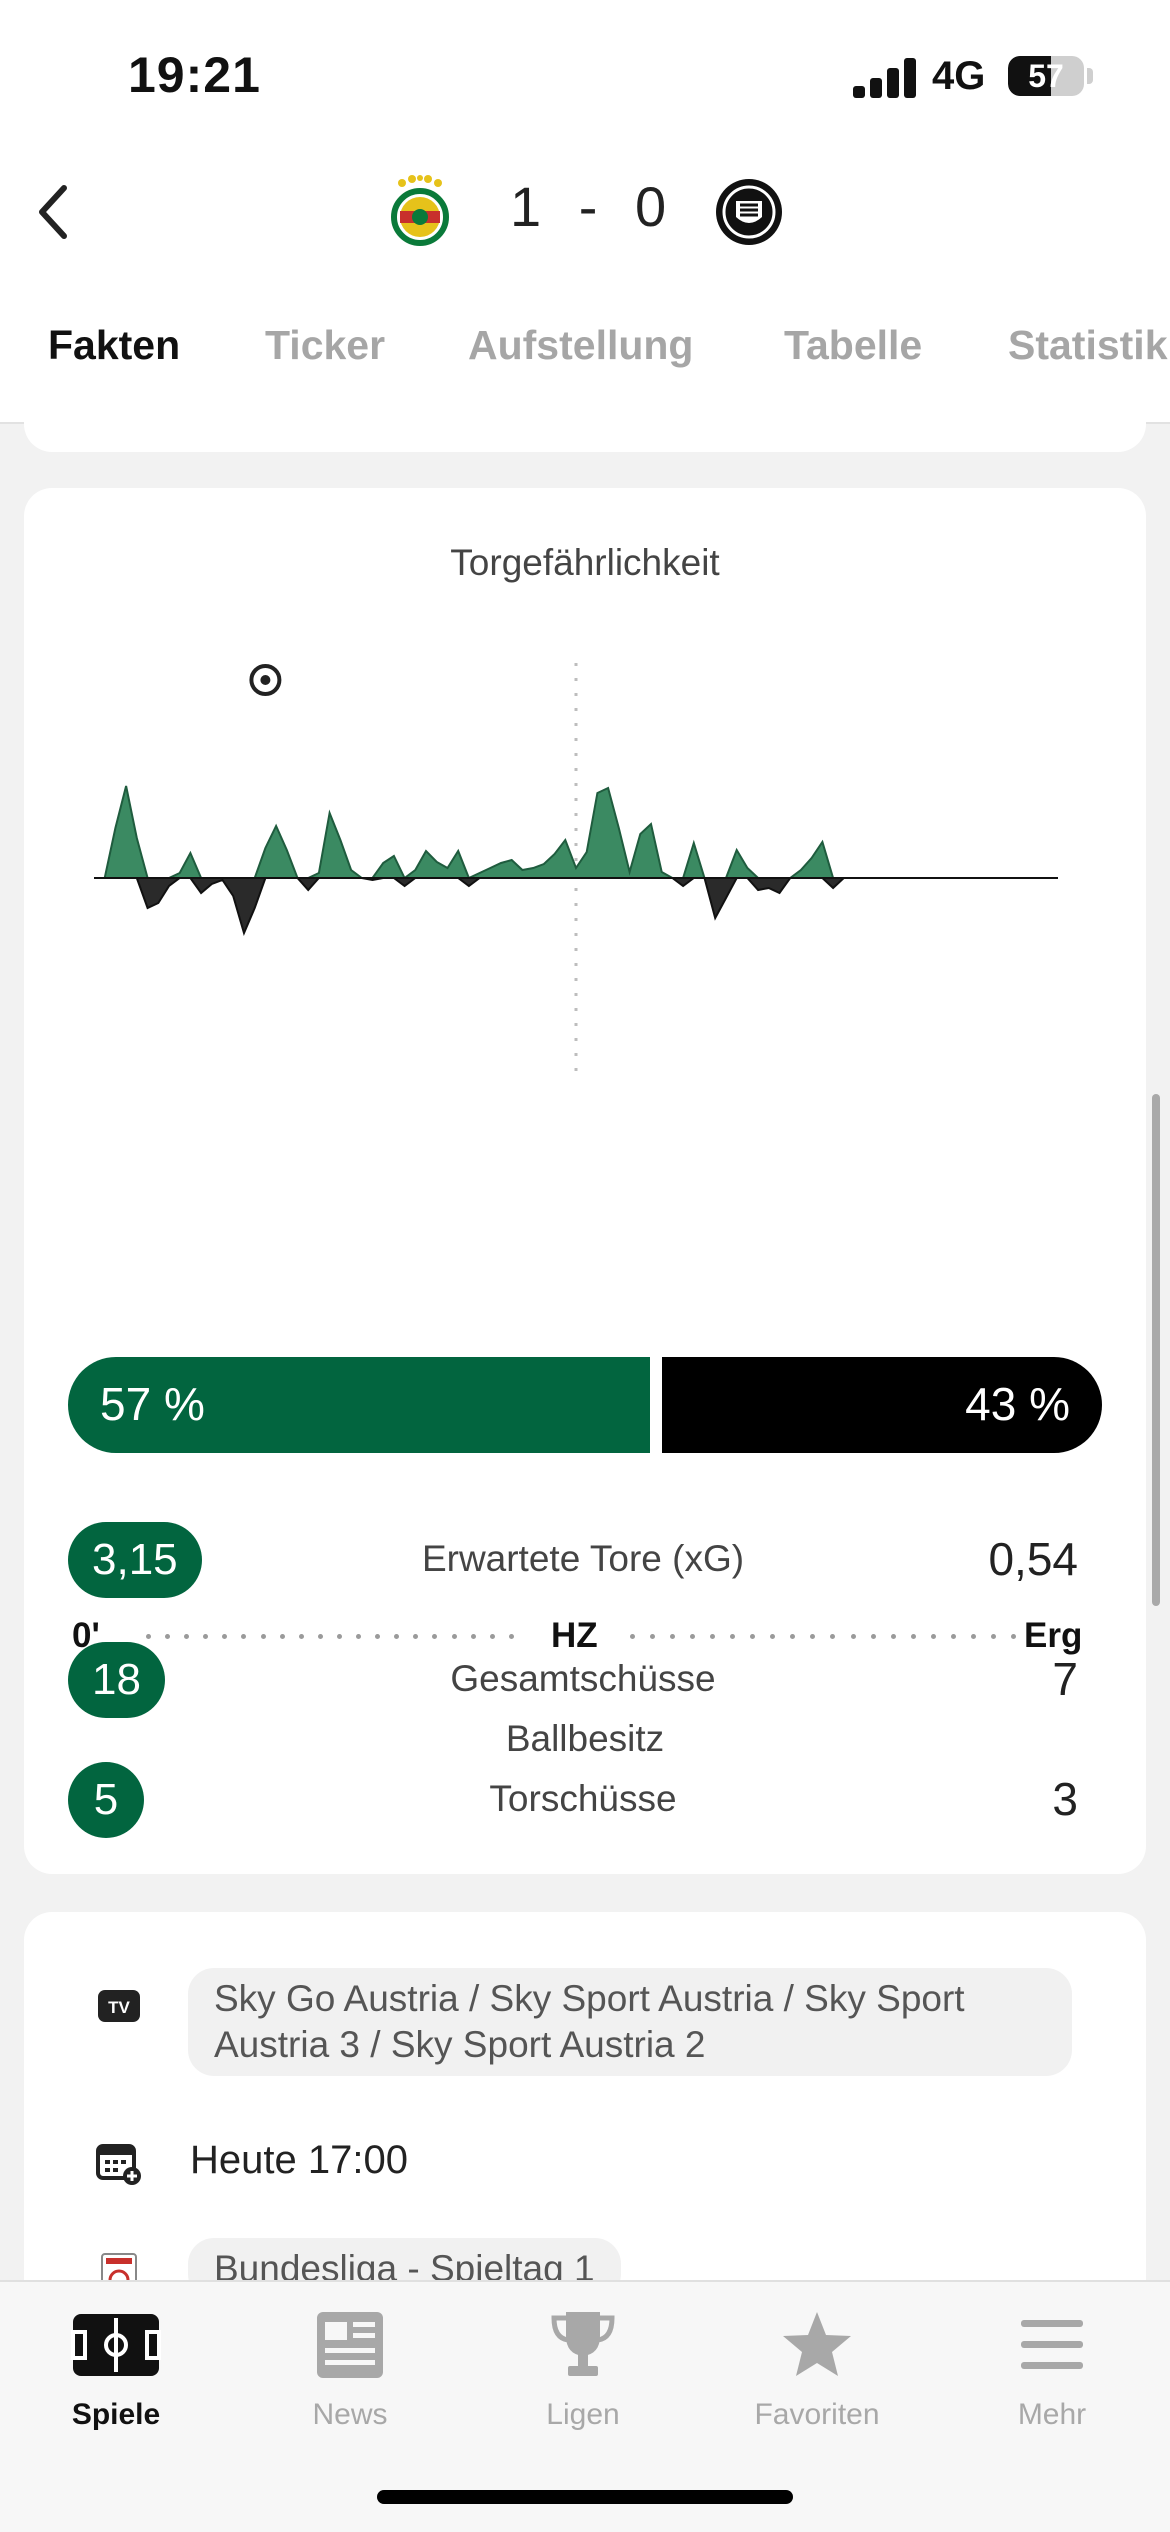  I want to click on goal-ball-icon, so click(265, 680).